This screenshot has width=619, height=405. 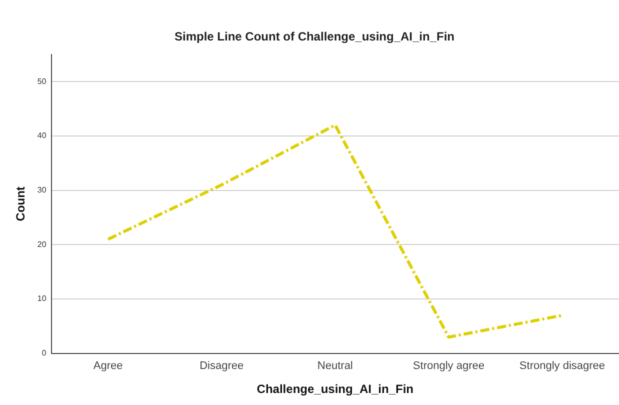 I want to click on y-tick-label: 20, so click(x=42, y=244).